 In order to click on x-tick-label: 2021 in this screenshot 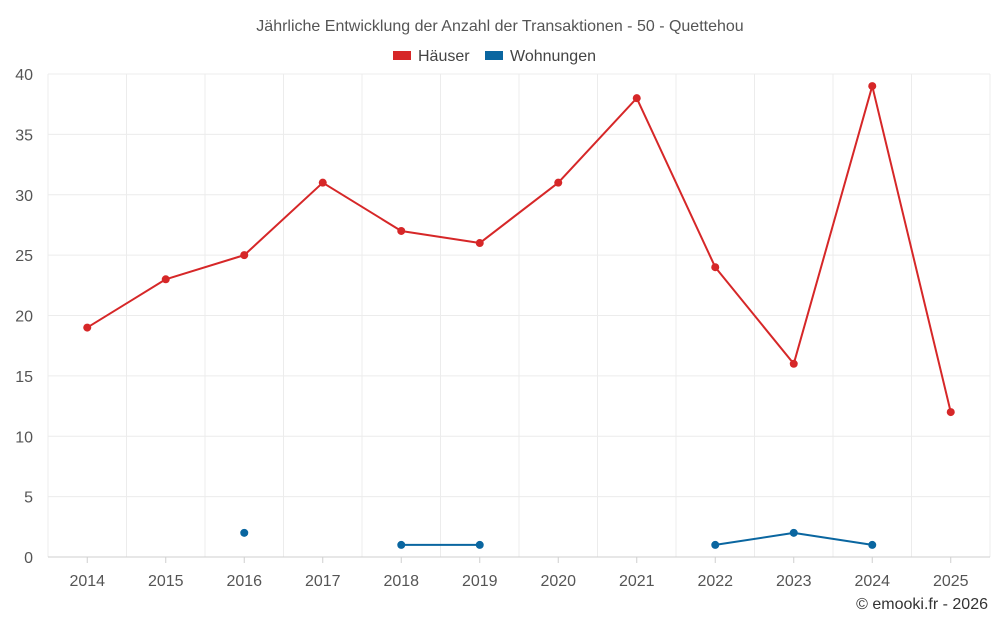, I will do `click(637, 581)`.